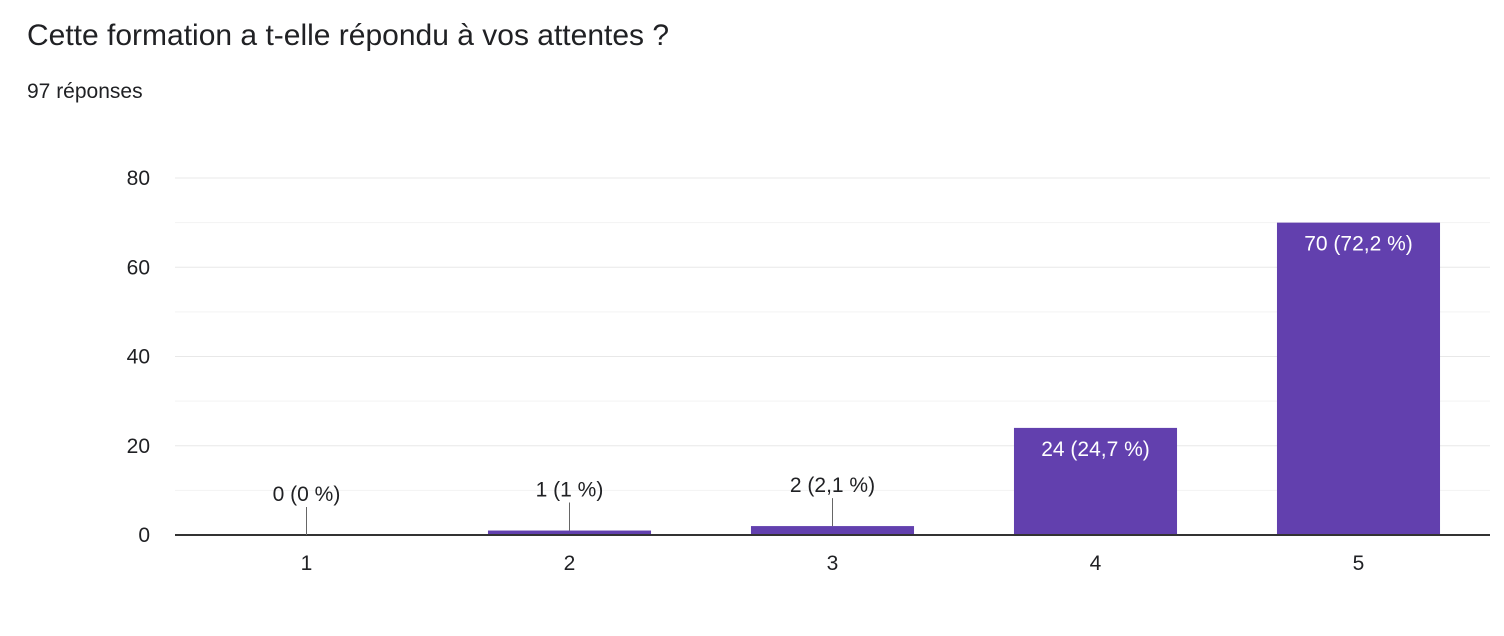  Describe the element at coordinates (570, 490) in the screenshot. I see `data-label-2: 1 (1 %)` at that location.